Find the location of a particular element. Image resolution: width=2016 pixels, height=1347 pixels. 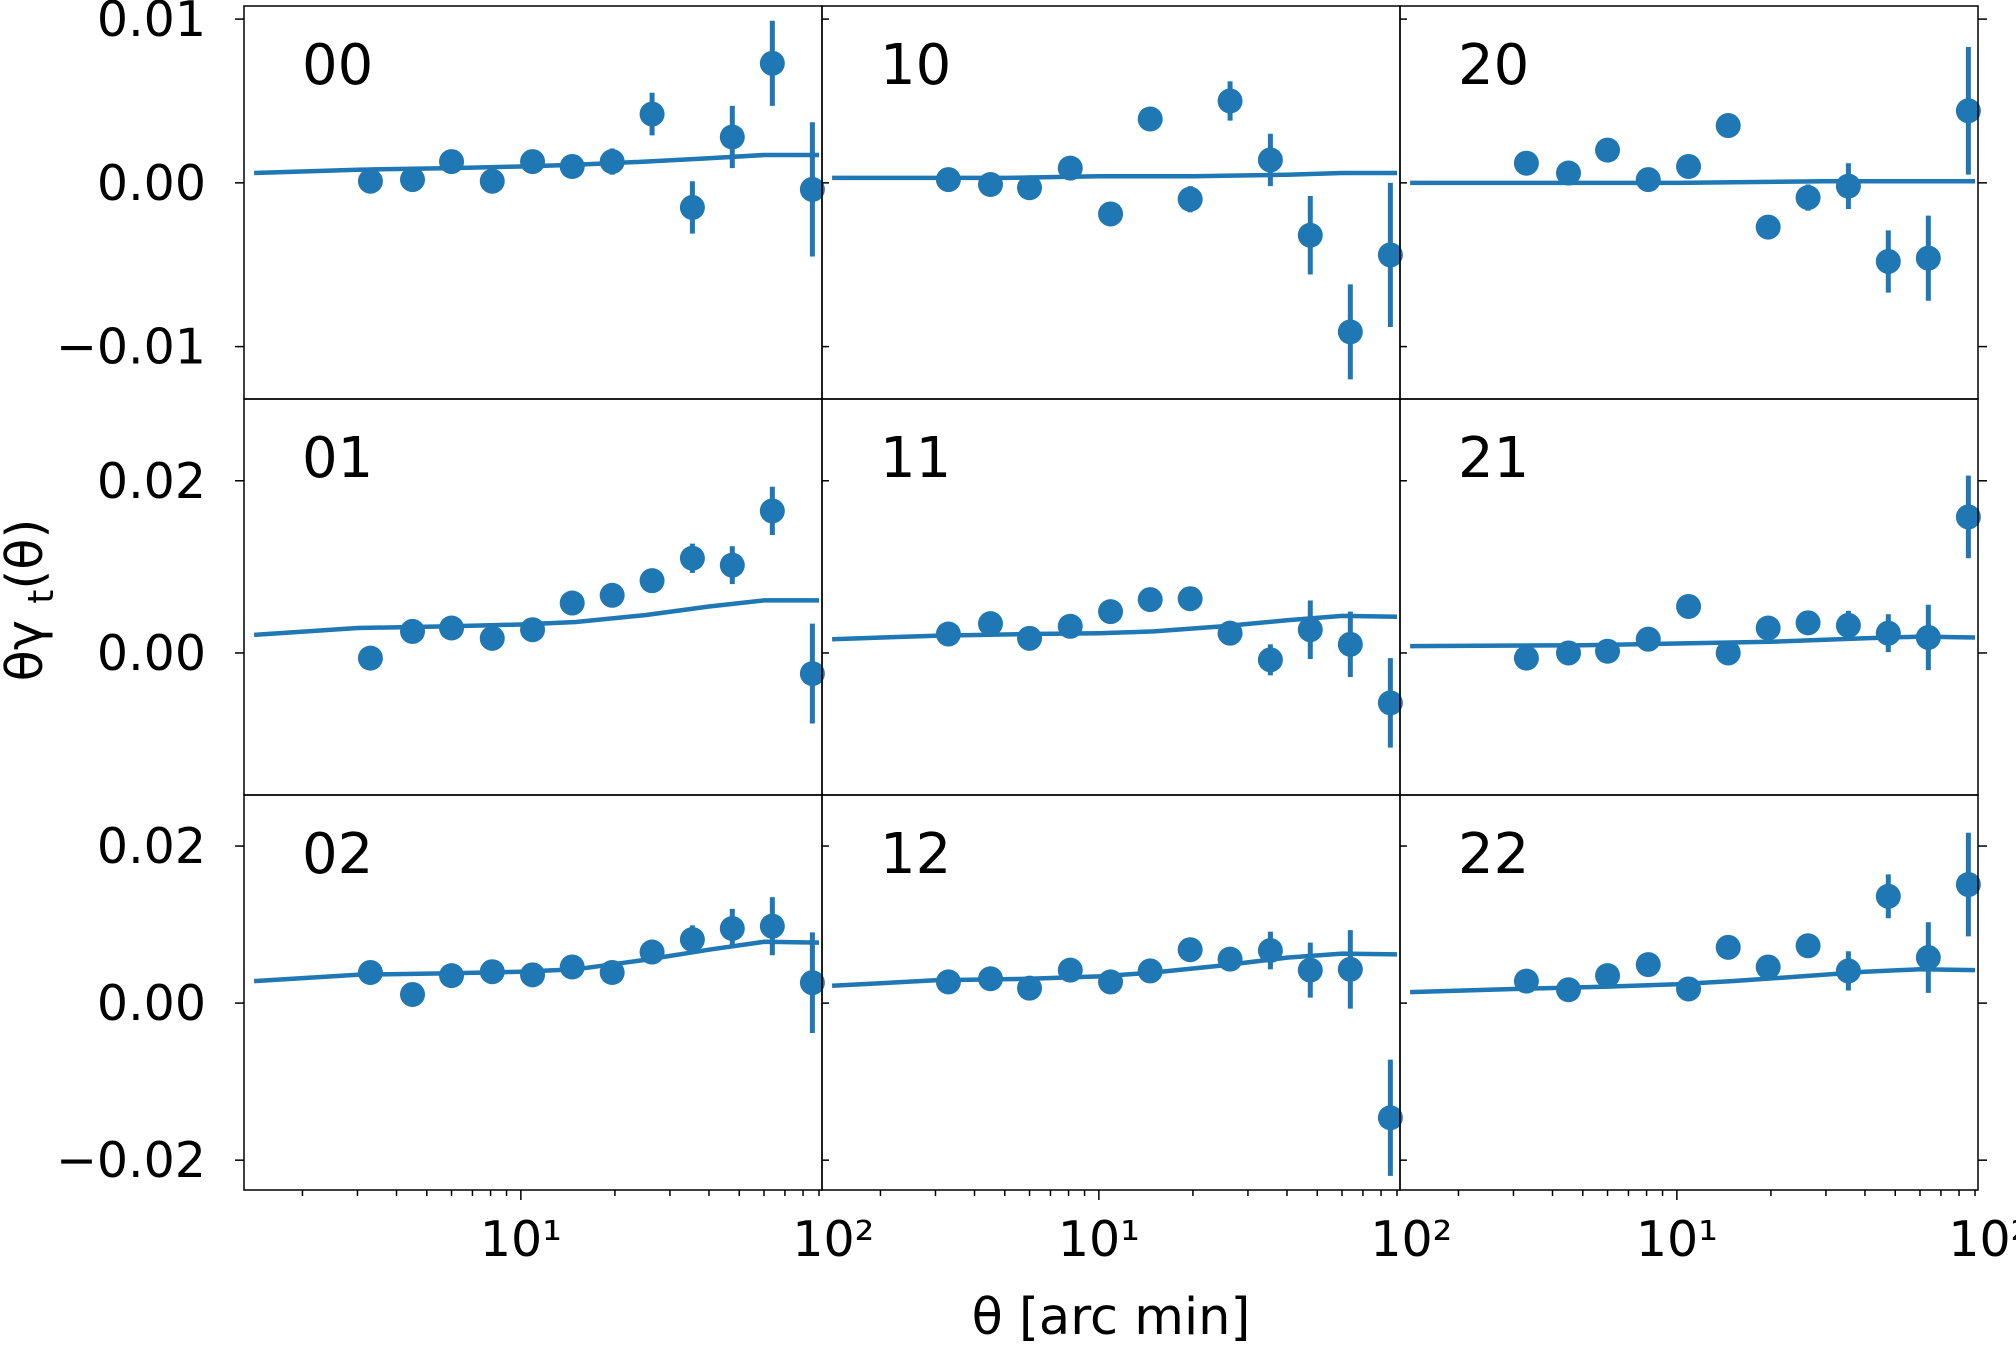

y-tick-label: 0.02 is located at coordinates (151, 481).